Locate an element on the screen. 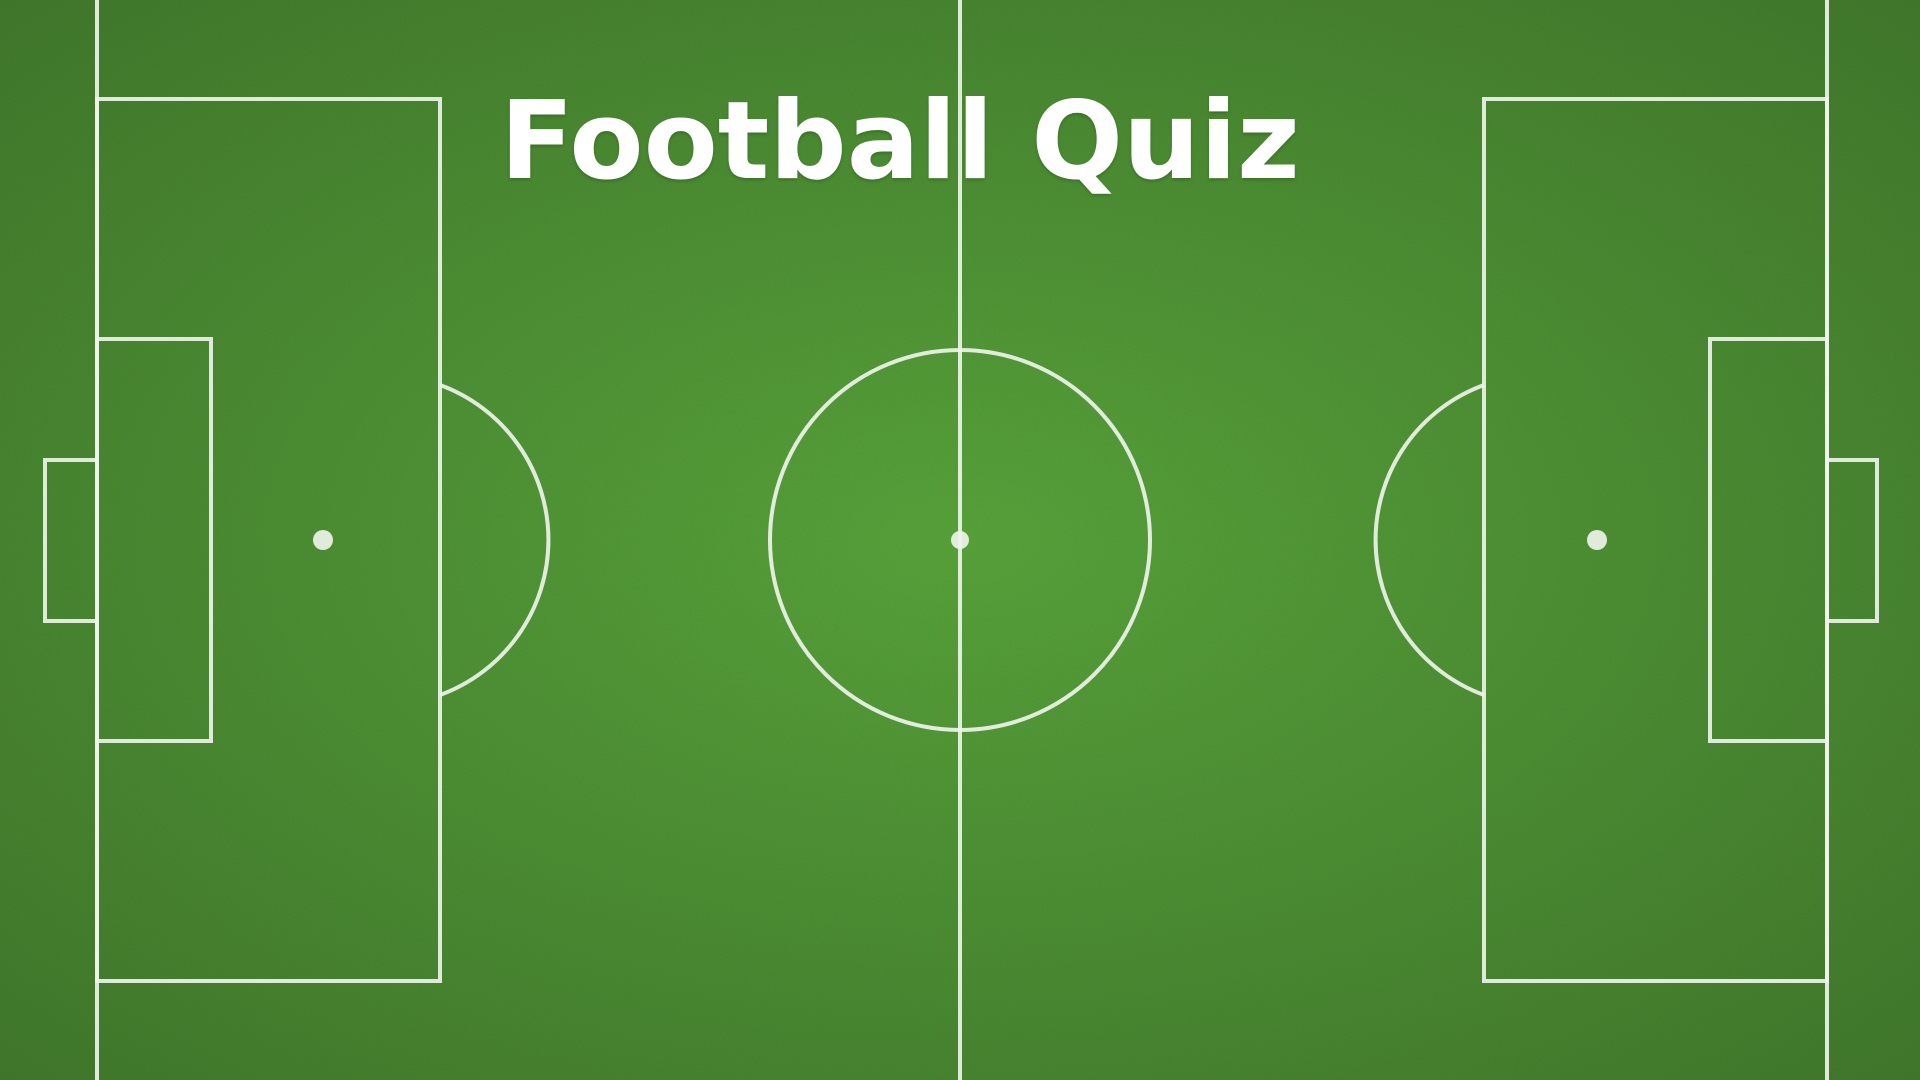  centre-spot is located at coordinates (960, 540).